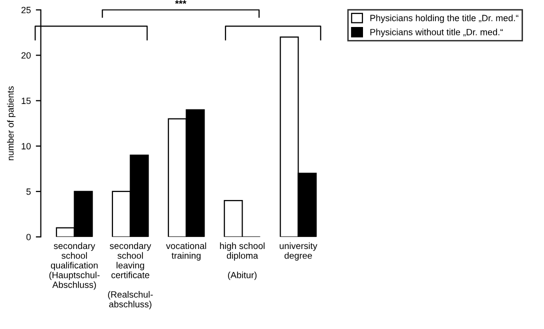 Image resolution: width=544 pixels, height=329 pixels. What do you see at coordinates (26, 55) in the screenshot?
I see `y-tick-label: 20` at bounding box center [26, 55].